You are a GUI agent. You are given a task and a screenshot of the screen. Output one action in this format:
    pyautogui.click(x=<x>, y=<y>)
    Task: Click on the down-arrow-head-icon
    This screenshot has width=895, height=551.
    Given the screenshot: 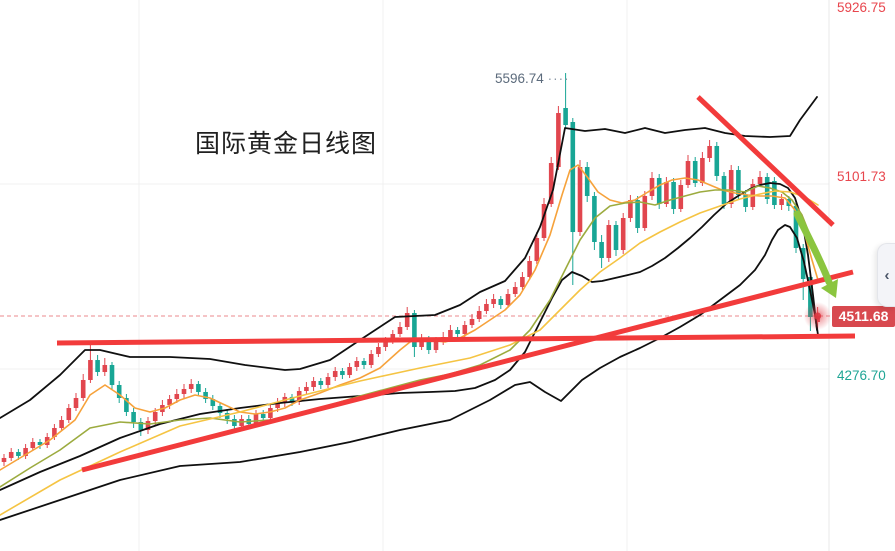 What is the action you would take?
    pyautogui.click(x=829, y=288)
    